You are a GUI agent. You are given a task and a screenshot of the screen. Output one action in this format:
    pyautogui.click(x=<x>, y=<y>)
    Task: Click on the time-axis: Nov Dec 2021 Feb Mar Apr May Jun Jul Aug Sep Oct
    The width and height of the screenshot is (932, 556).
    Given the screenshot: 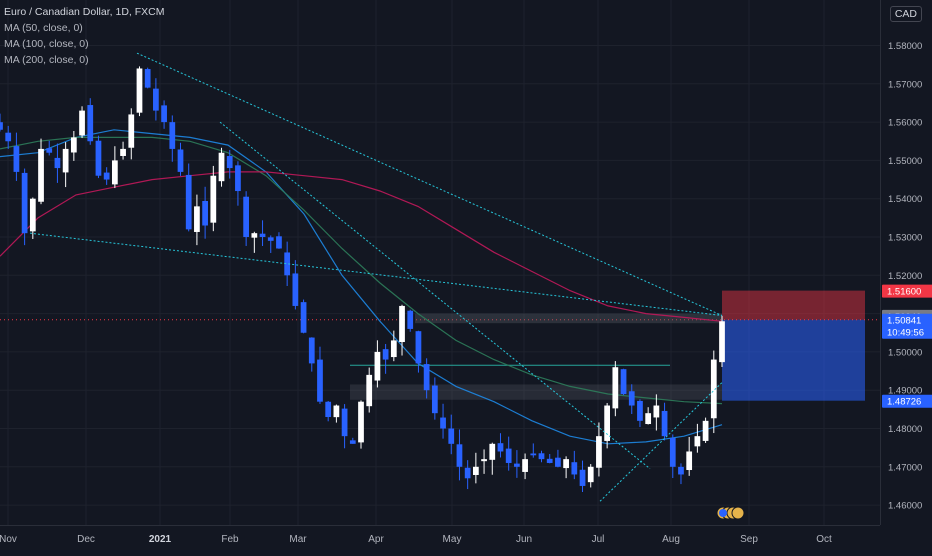 What is the action you would take?
    pyautogui.click(x=440, y=538)
    